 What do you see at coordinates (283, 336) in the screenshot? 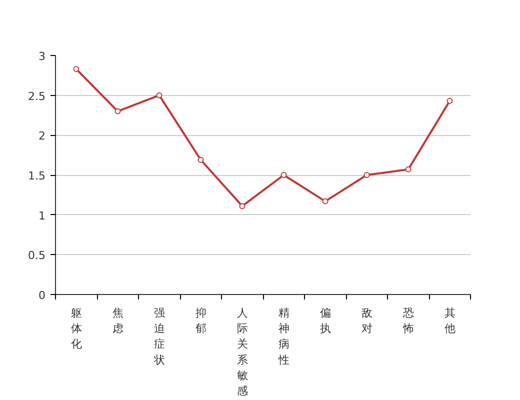
I see `x-tick-label: 精神病性` at bounding box center [283, 336].